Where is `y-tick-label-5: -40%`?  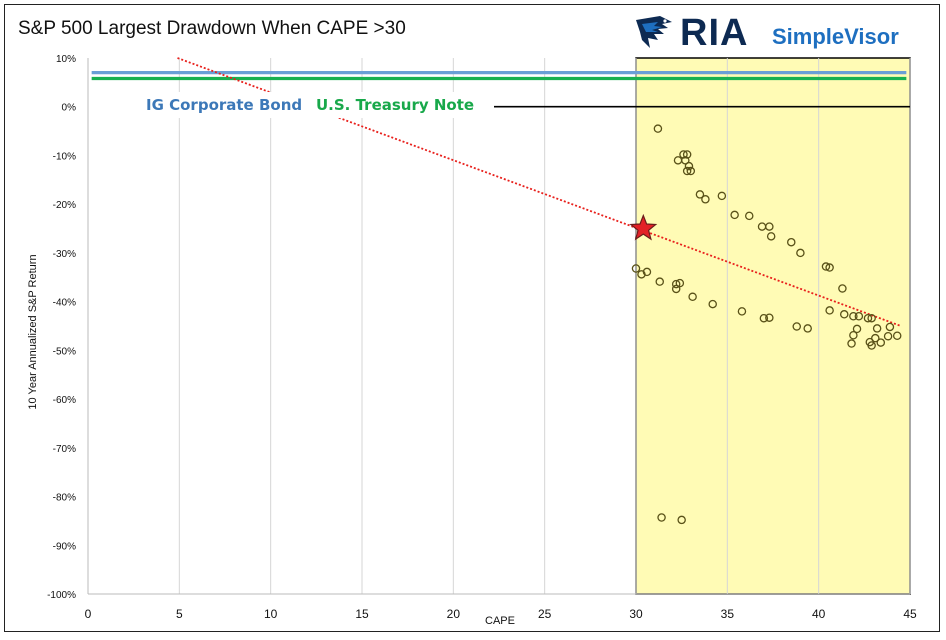 y-tick-label-5: -40% is located at coordinates (64, 303).